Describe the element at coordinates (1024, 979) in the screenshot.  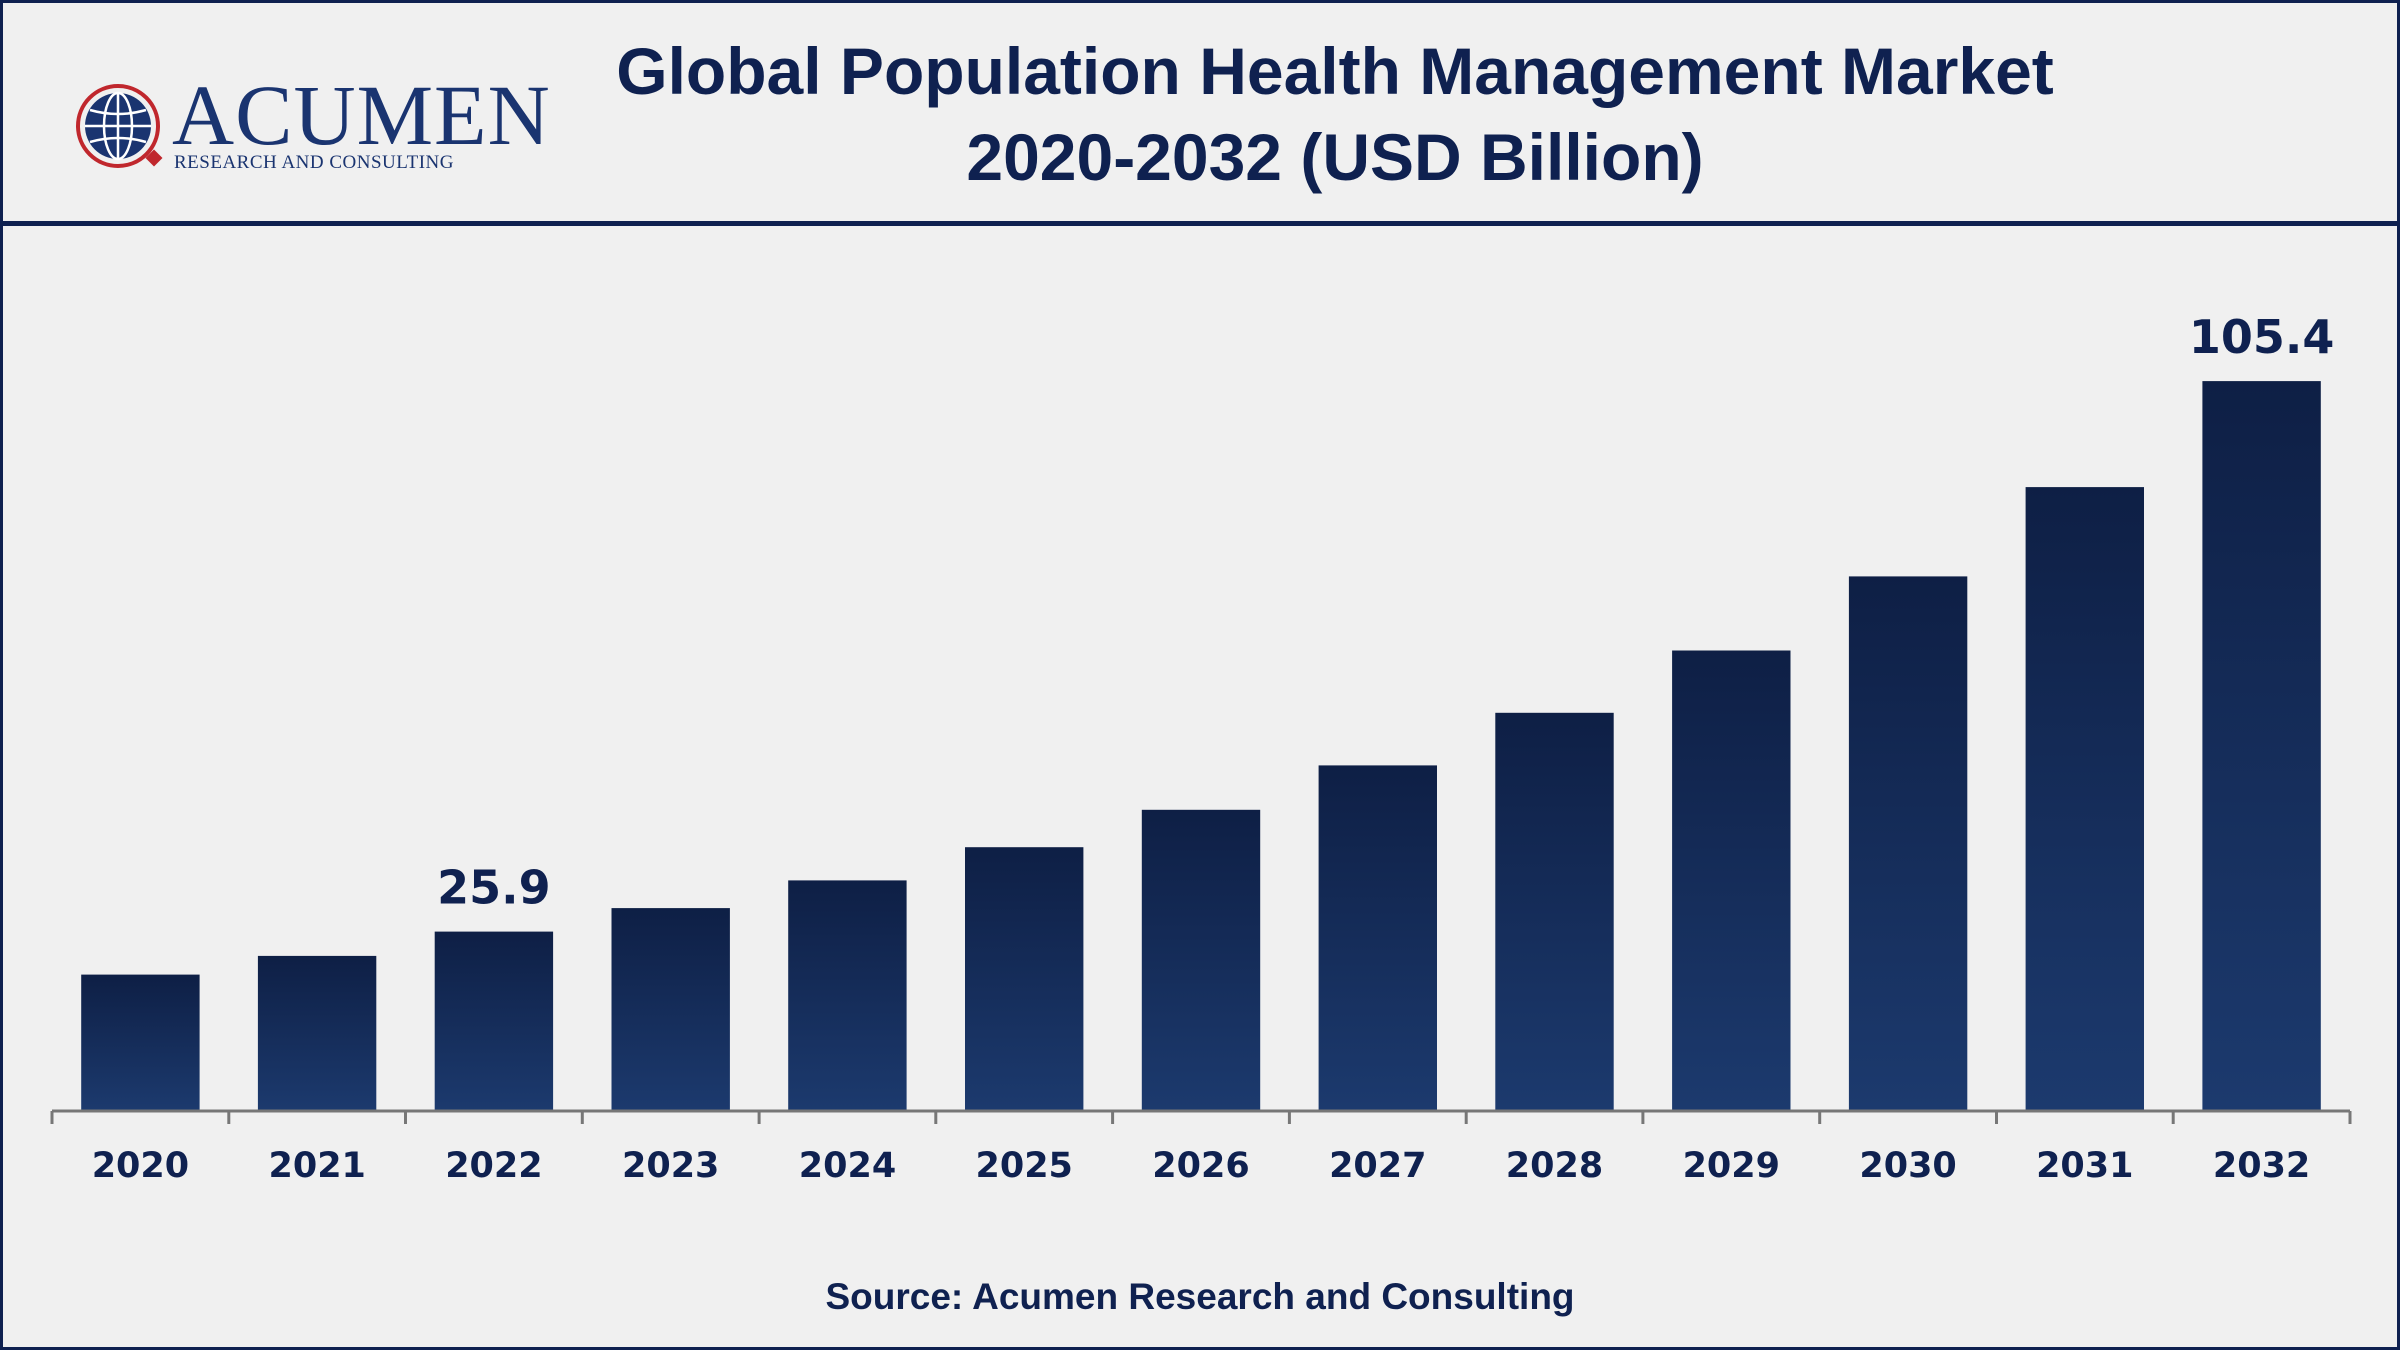
I see `bar-2025` at that location.